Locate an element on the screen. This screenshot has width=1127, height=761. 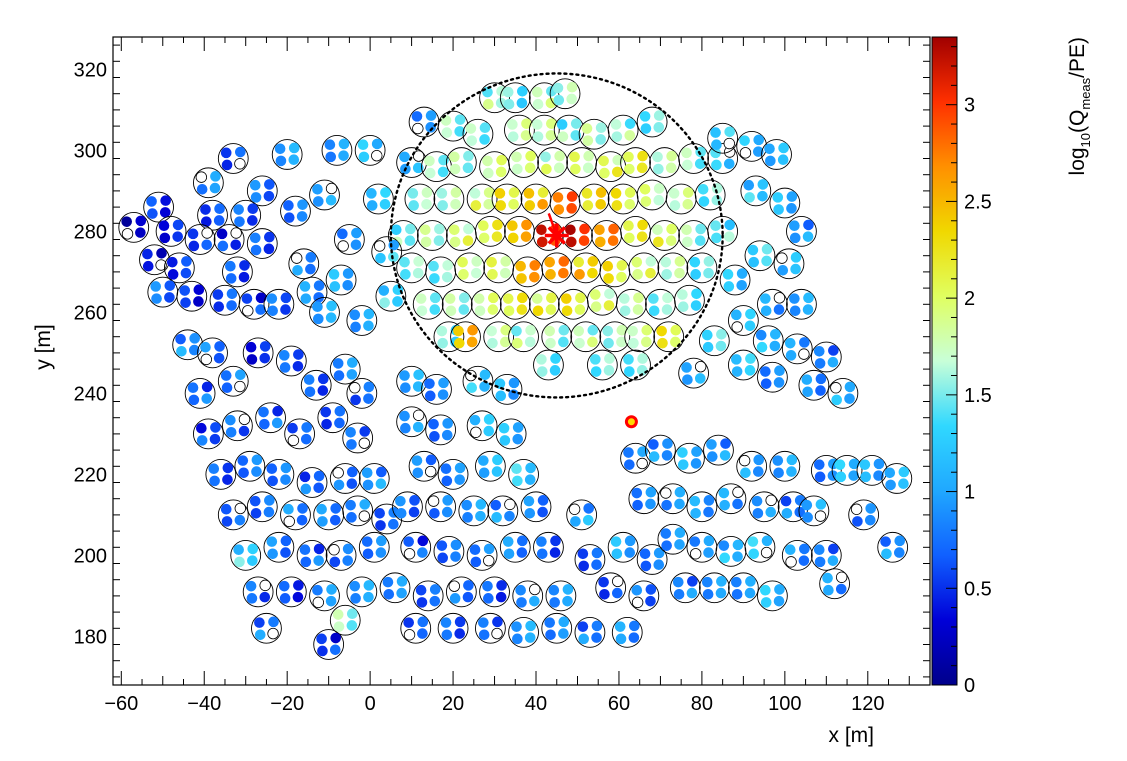
hot-station-marker is located at coordinates (631, 422).